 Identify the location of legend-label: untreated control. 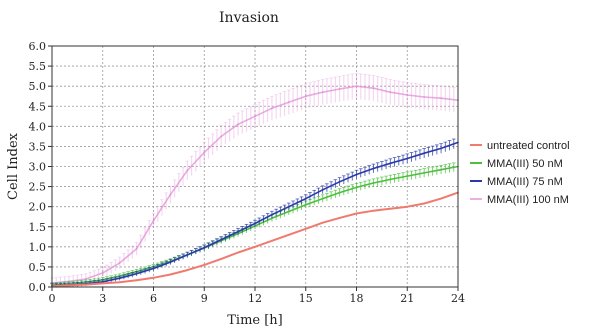
(528, 146).